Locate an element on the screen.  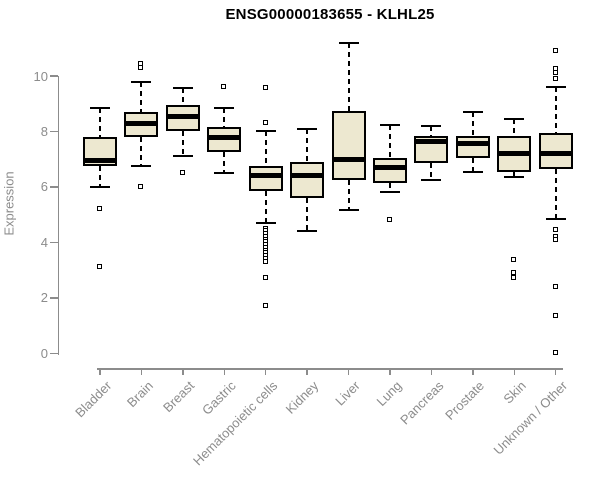
x-axis-line is located at coordinates (330, 369).